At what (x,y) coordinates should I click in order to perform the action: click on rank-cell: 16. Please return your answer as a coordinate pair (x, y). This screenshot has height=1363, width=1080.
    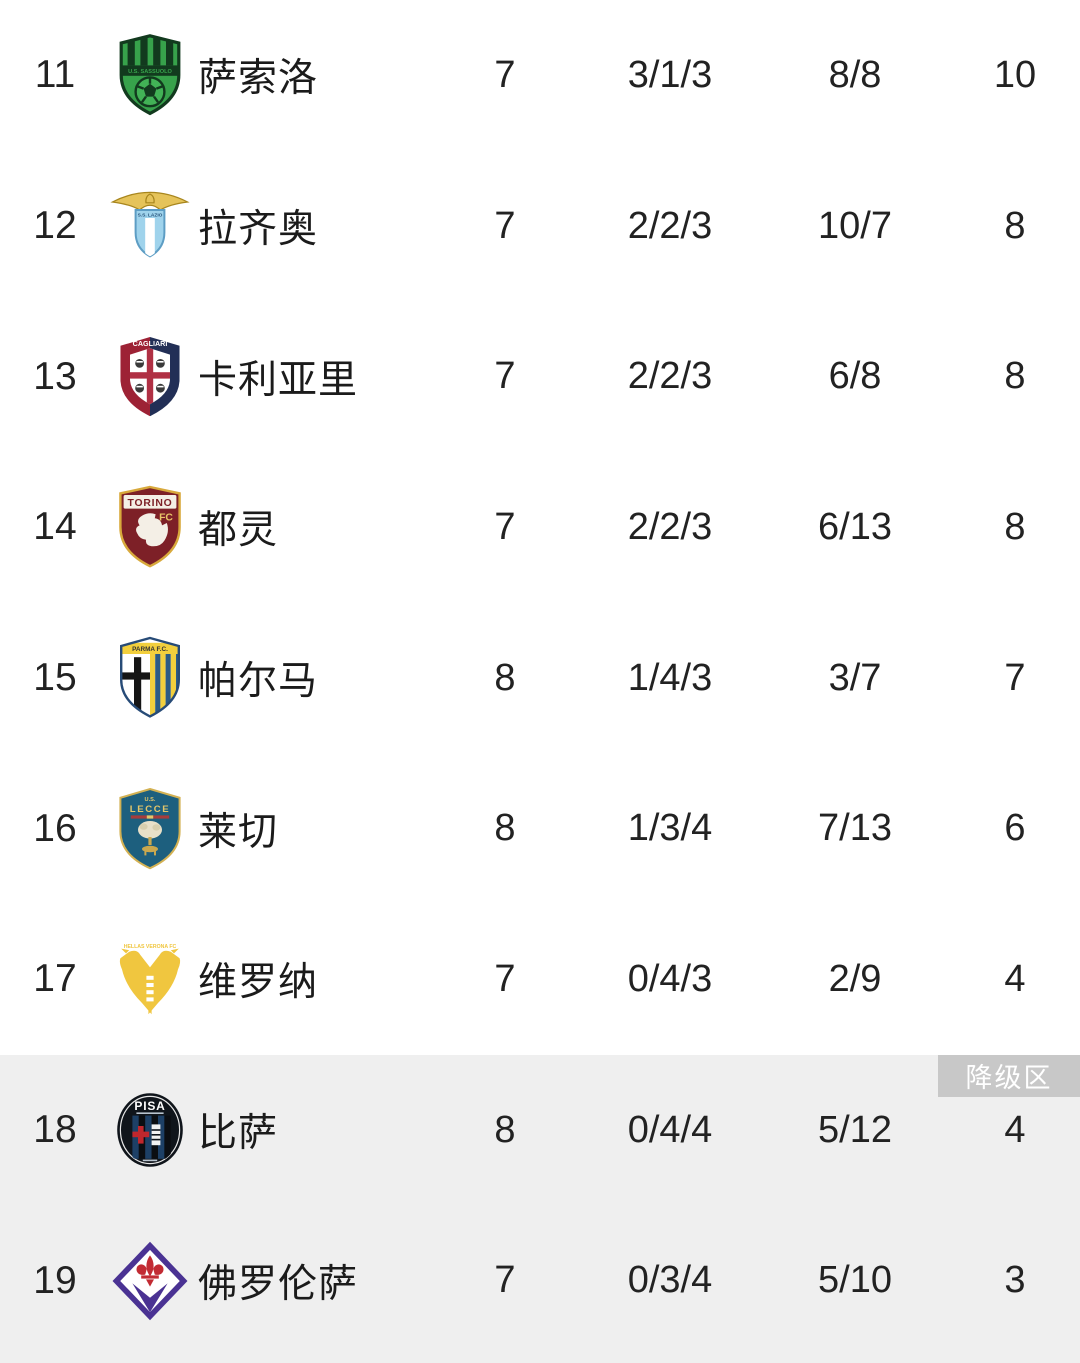
    Looking at the image, I should click on (55, 828).